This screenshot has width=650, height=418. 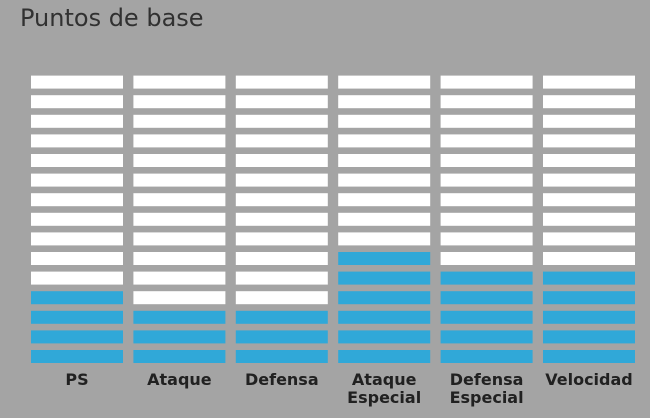 What do you see at coordinates (77, 379) in the screenshot?
I see `tick-label-ps: PS` at bounding box center [77, 379].